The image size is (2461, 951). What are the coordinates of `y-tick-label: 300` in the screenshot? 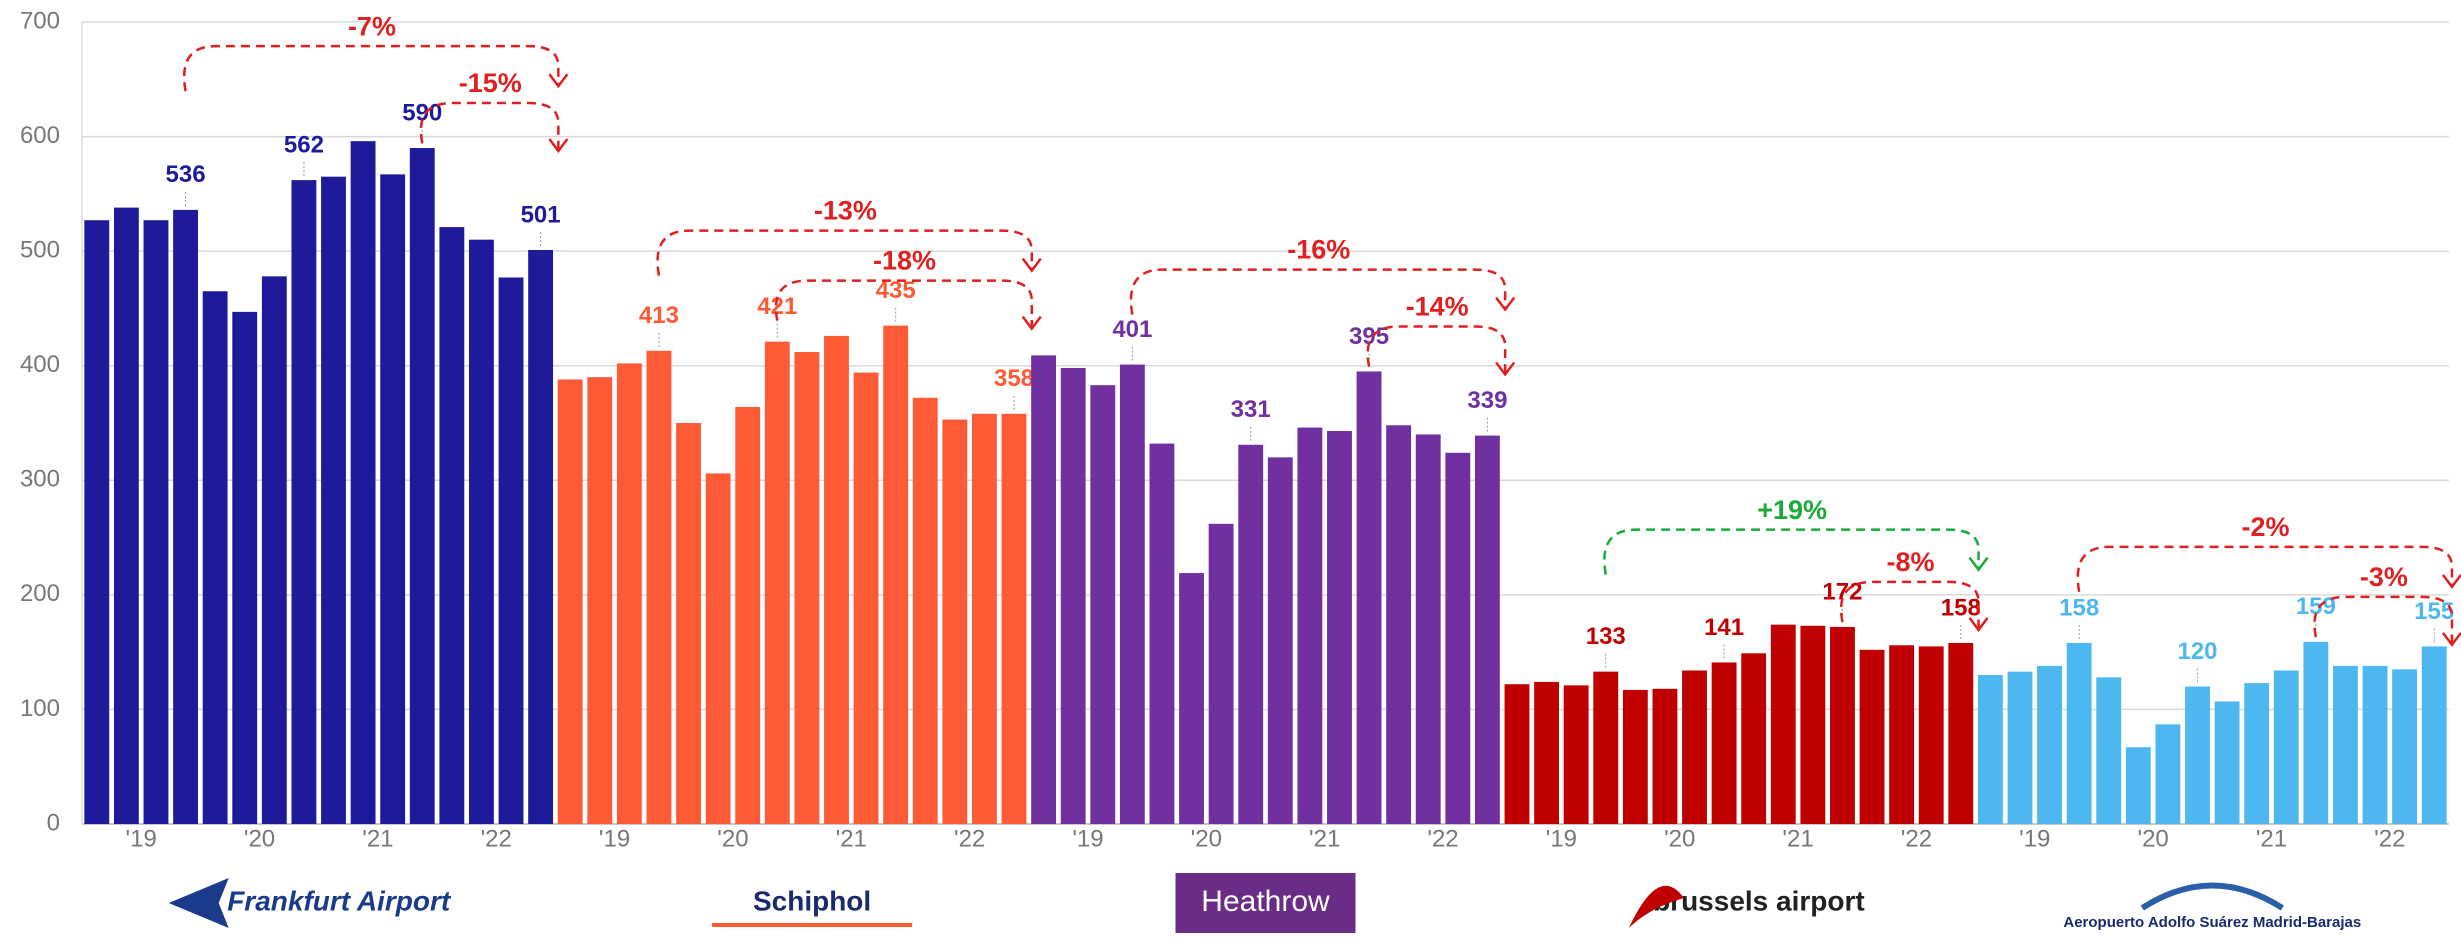 It's located at (40, 479).